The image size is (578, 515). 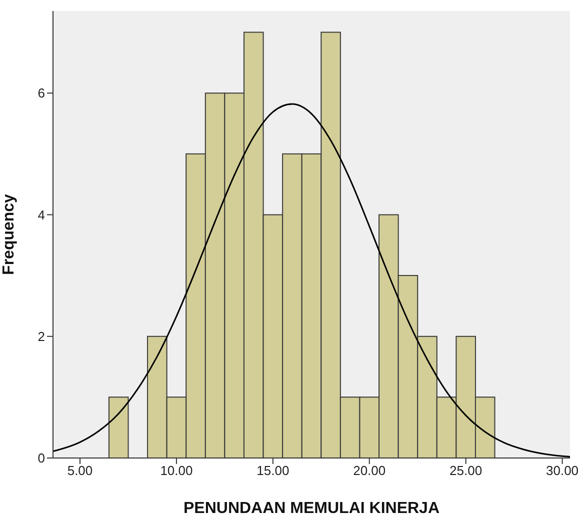 I want to click on x-tick-label: 15.00, so click(x=273, y=470).